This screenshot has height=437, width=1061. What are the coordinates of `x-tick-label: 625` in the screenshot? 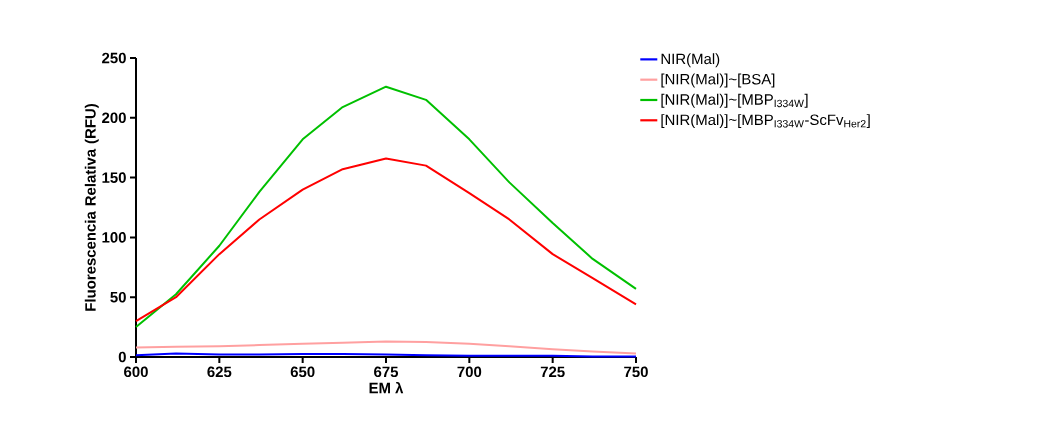 It's located at (219, 372).